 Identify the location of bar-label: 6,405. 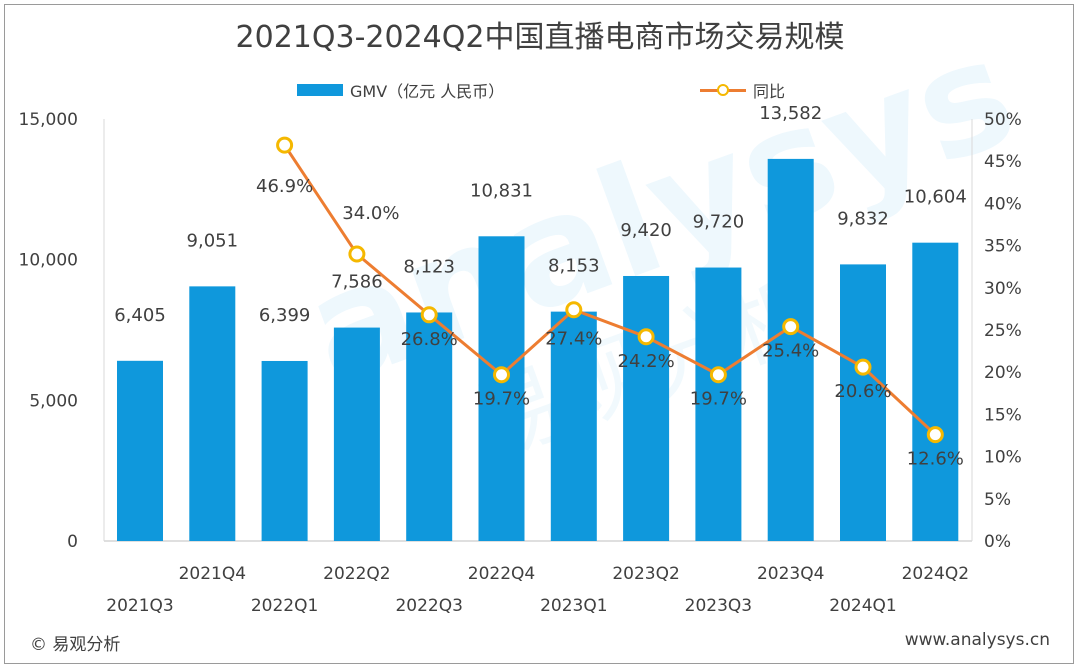
(140, 315).